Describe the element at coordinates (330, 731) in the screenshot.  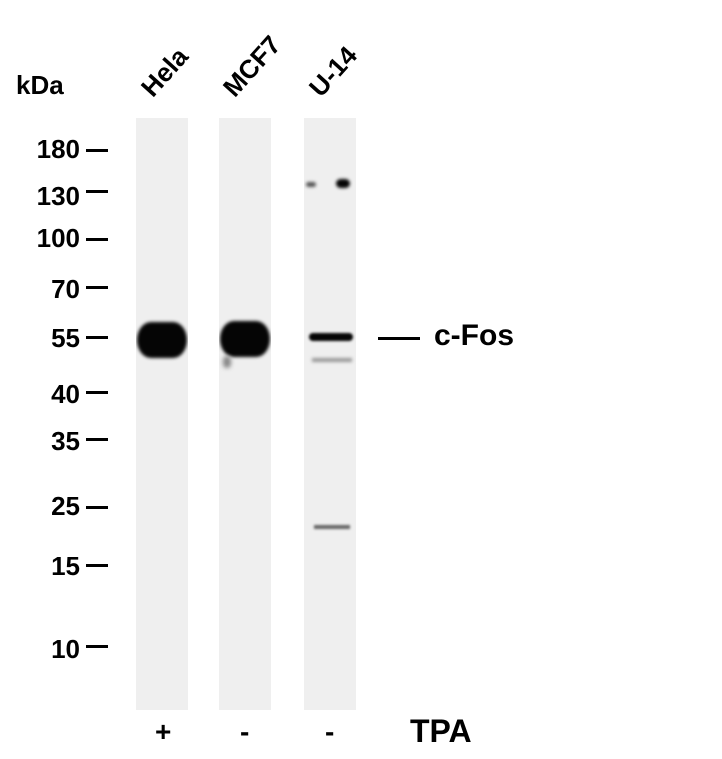
I see `tpa-sign-u14: -` at that location.